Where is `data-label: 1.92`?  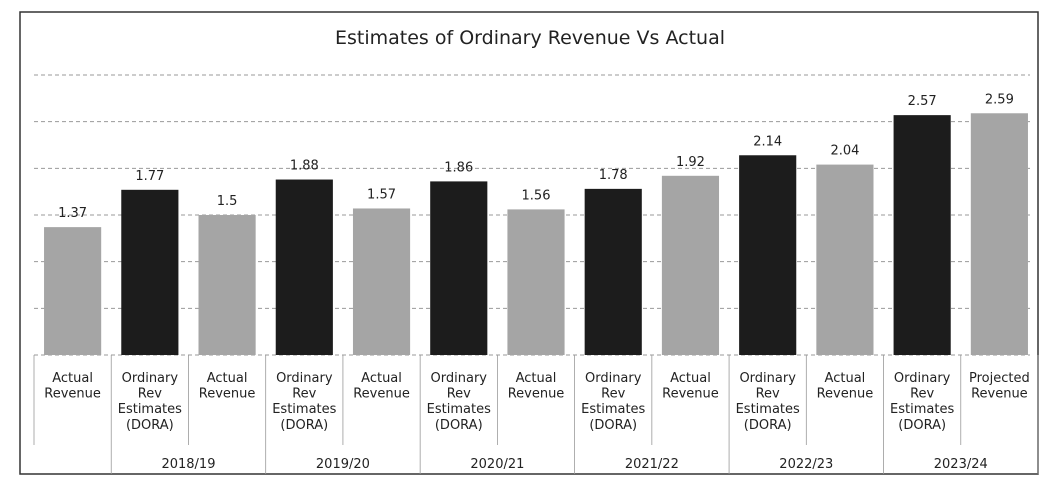
data-label: 1.92 is located at coordinates (690, 162).